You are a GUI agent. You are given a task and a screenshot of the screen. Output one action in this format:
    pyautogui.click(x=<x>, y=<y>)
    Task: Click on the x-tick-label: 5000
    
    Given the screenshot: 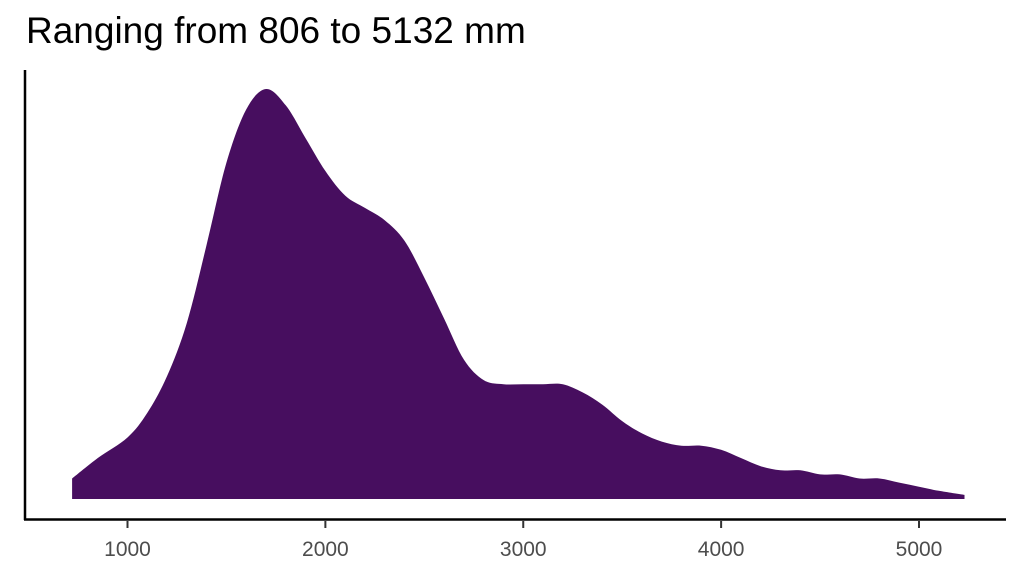 What is the action you would take?
    pyautogui.click(x=919, y=549)
    